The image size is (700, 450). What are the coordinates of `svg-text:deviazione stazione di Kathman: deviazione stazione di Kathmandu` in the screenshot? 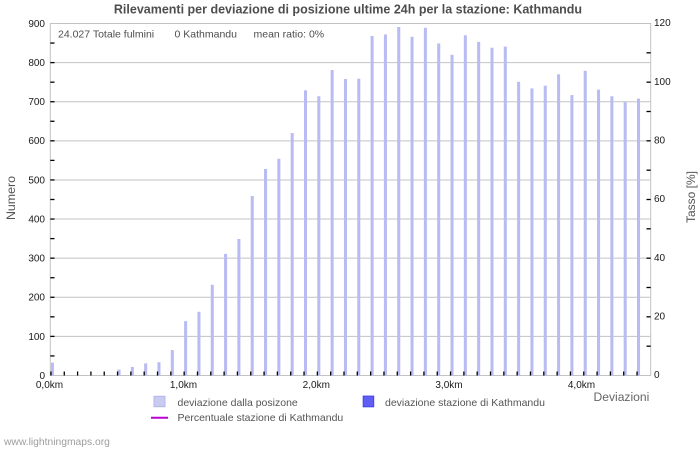 It's located at (465, 403).